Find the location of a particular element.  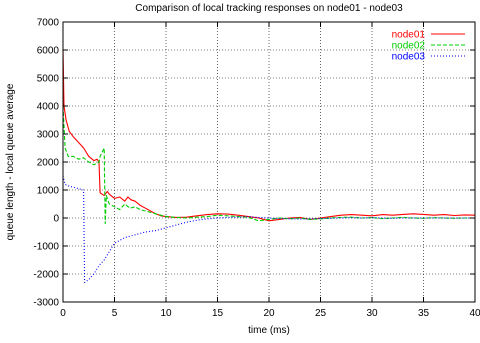

x-tick-label: 35 is located at coordinates (424, 313).